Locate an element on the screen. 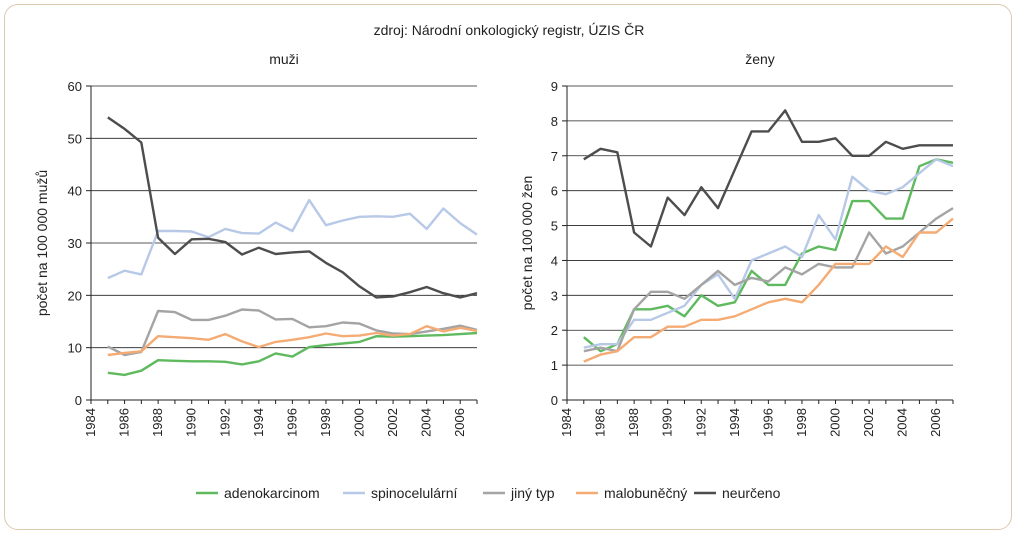 The image size is (1018, 536). legend-item-label: neurčeno is located at coordinates (751, 493).